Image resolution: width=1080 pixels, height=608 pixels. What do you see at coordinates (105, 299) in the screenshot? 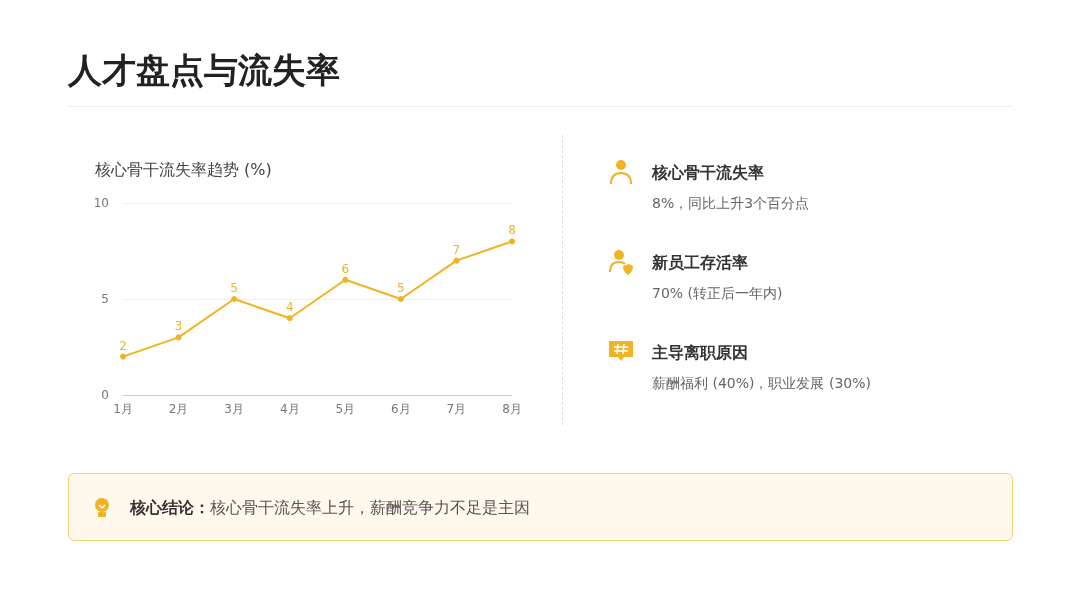
I see `y-tick-label: 5` at bounding box center [105, 299].